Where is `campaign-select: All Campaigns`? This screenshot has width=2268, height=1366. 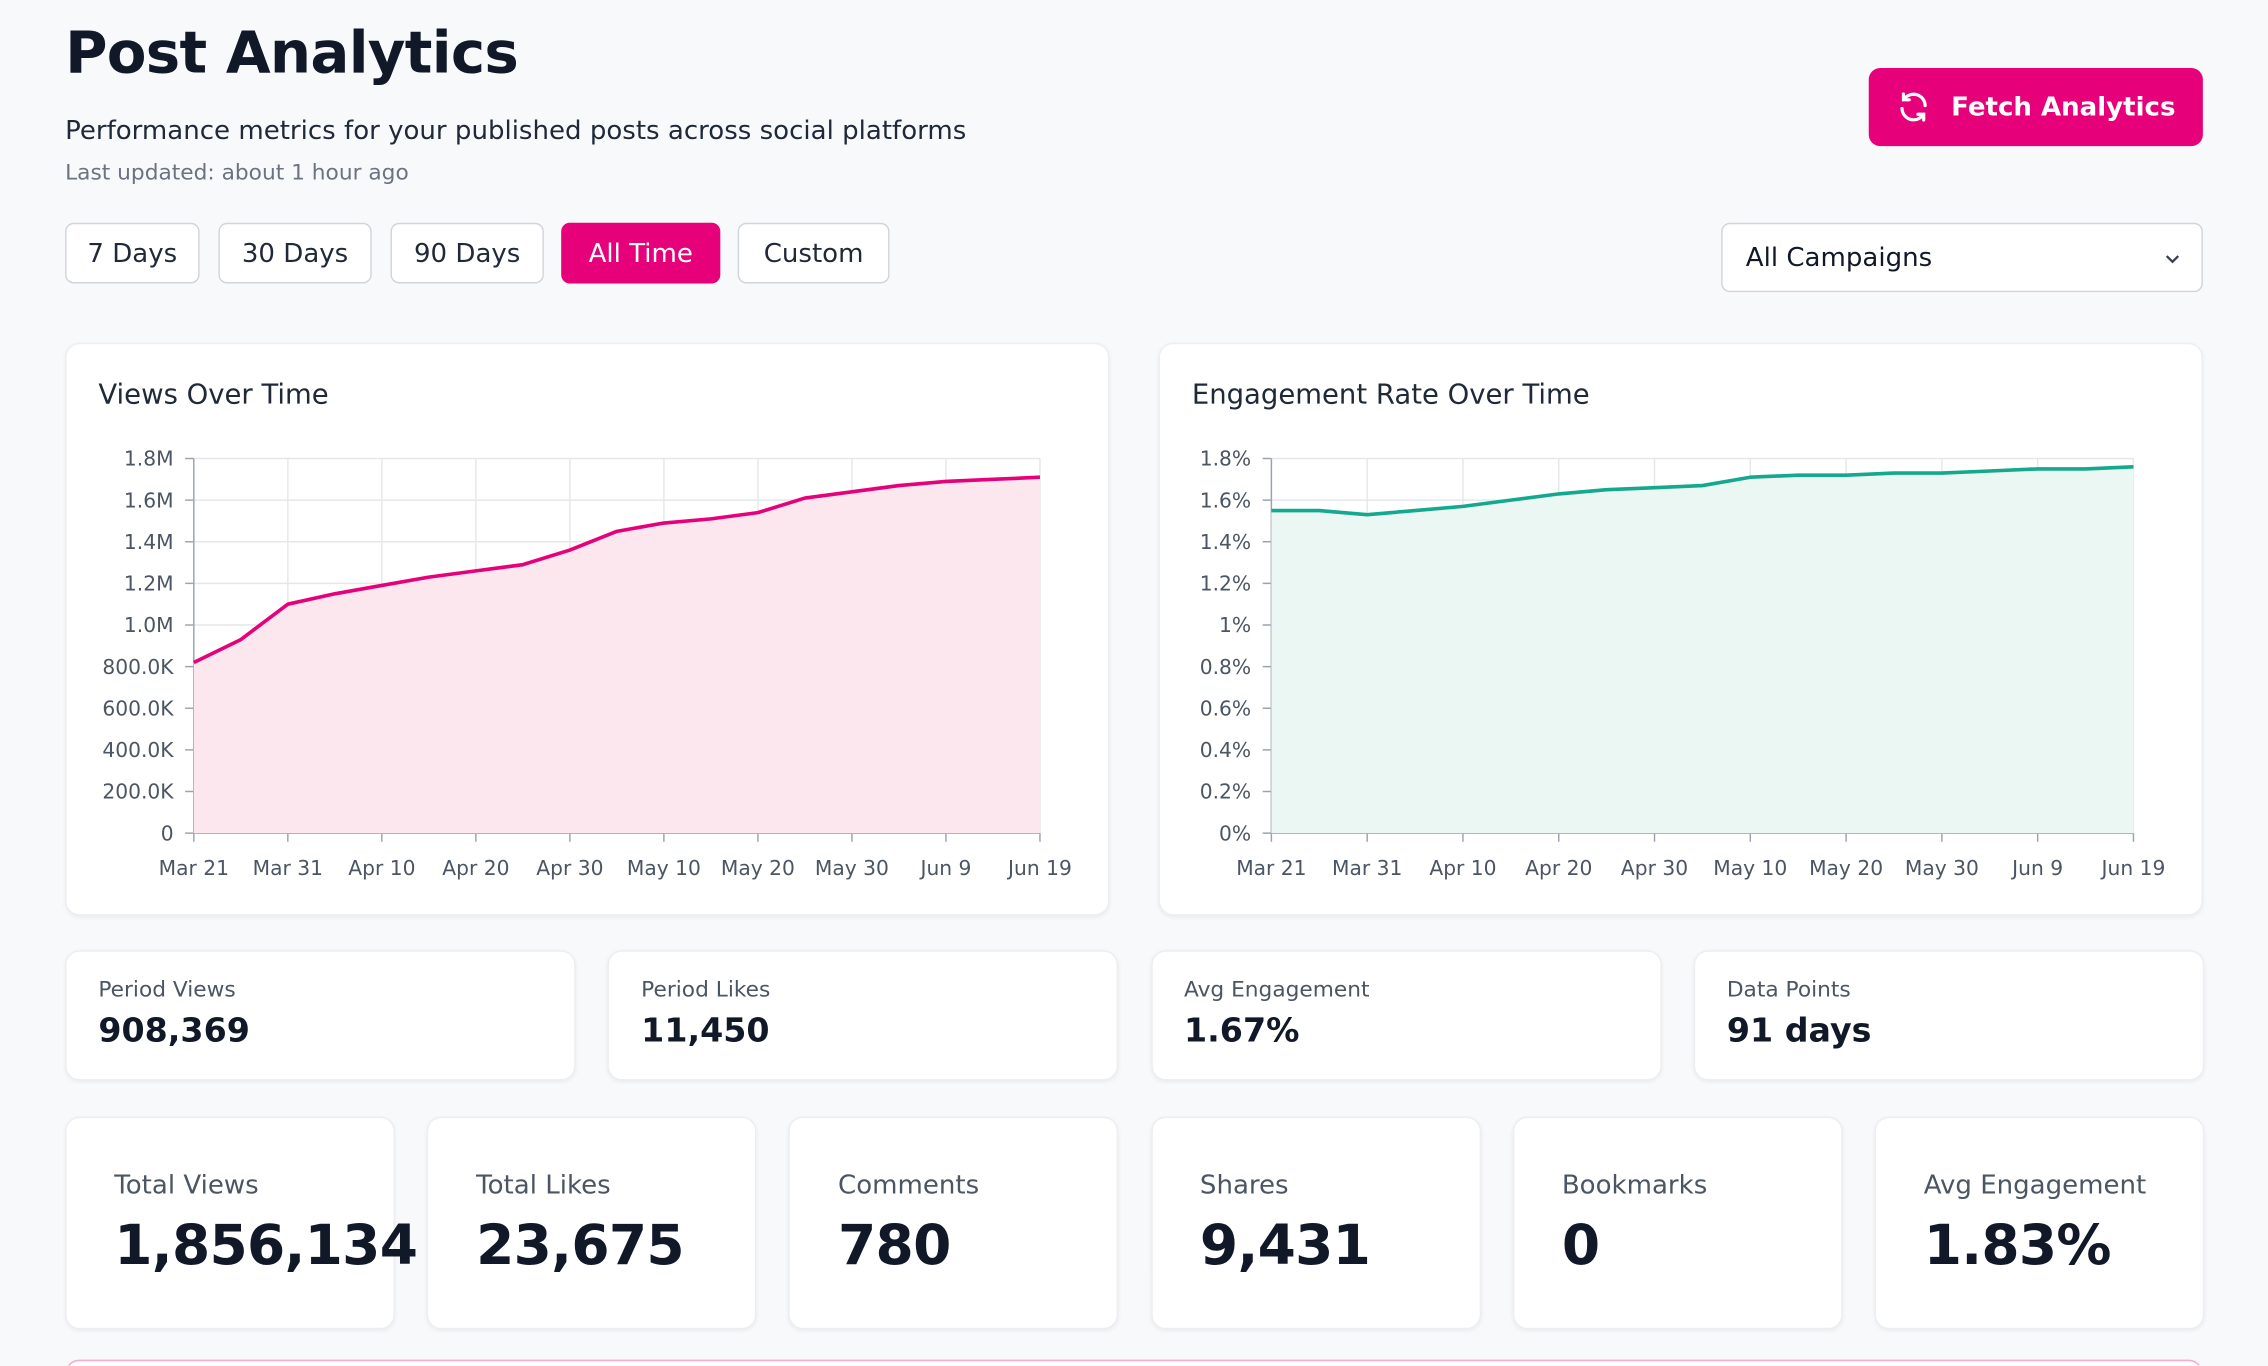
campaign-select: All Campaigns is located at coordinates (1962, 257).